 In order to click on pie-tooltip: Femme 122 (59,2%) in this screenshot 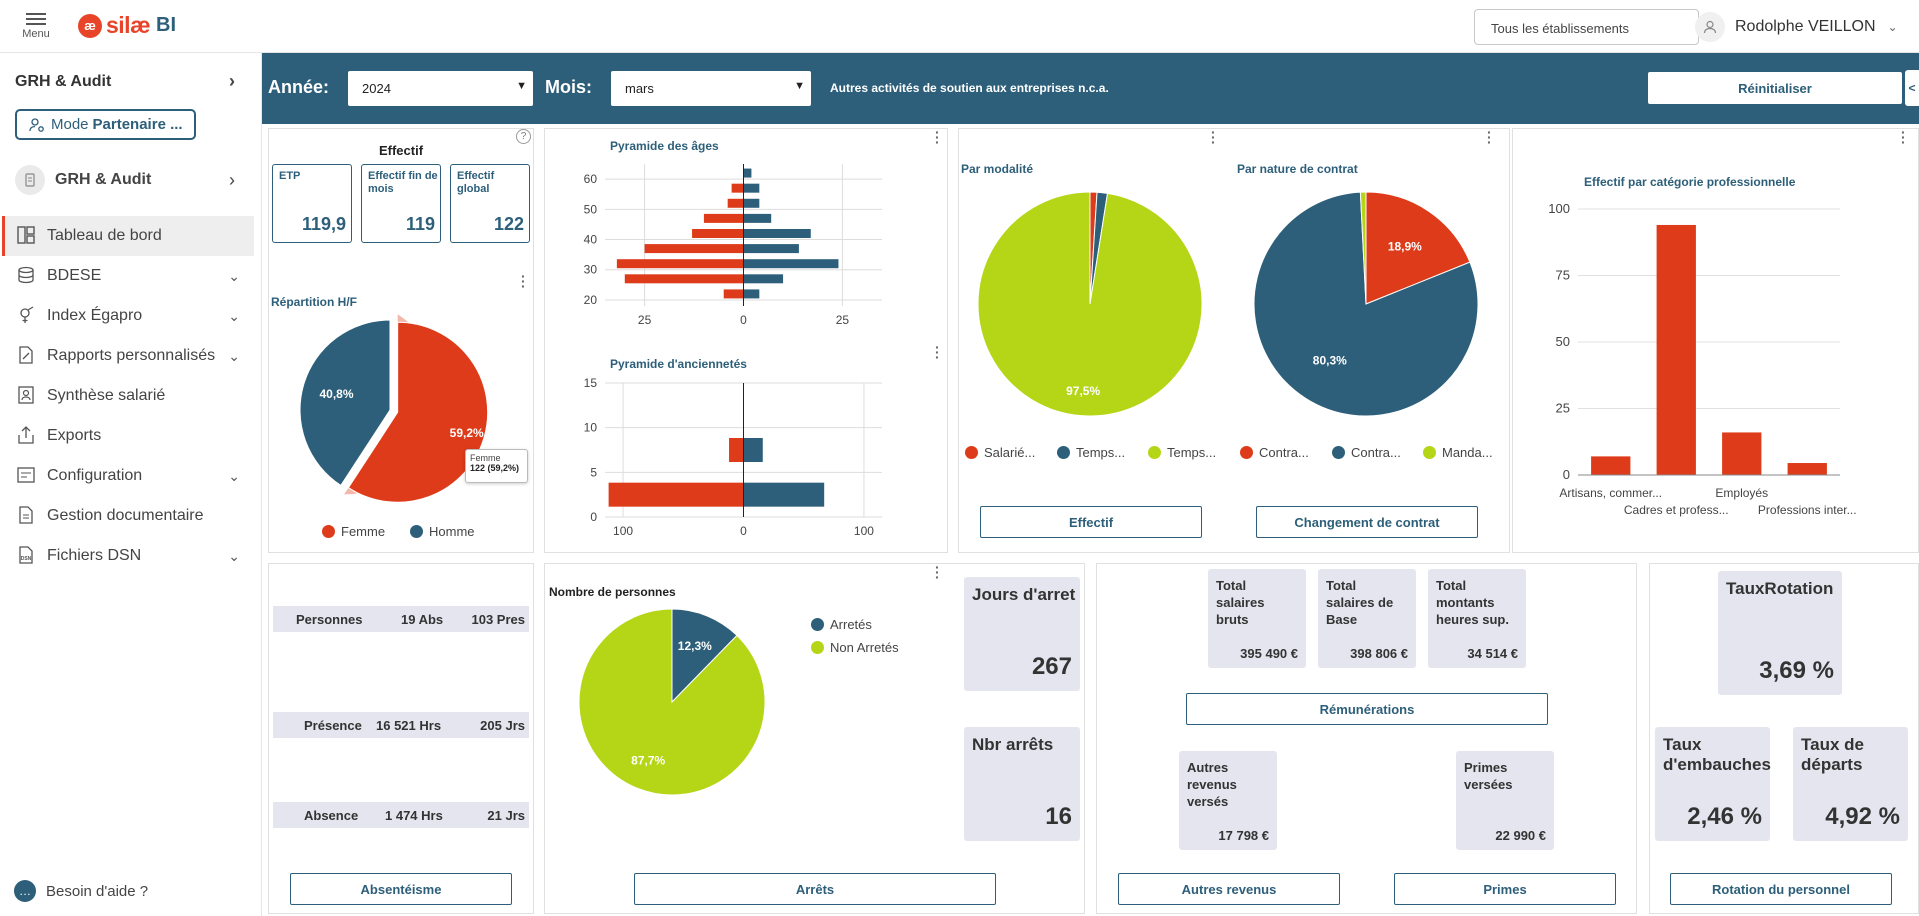, I will do `click(496, 466)`.